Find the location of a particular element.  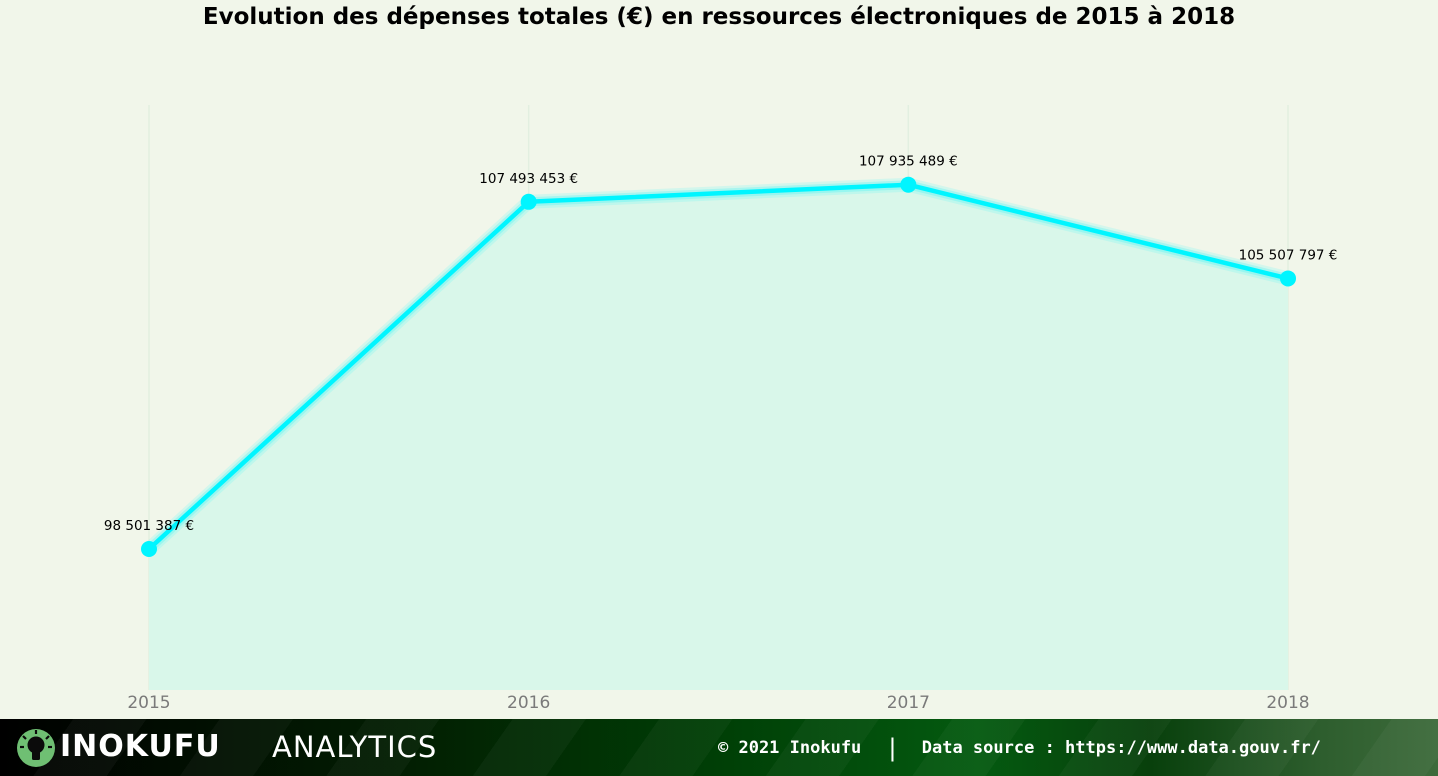

data-point-2018 is located at coordinates (1288, 278).